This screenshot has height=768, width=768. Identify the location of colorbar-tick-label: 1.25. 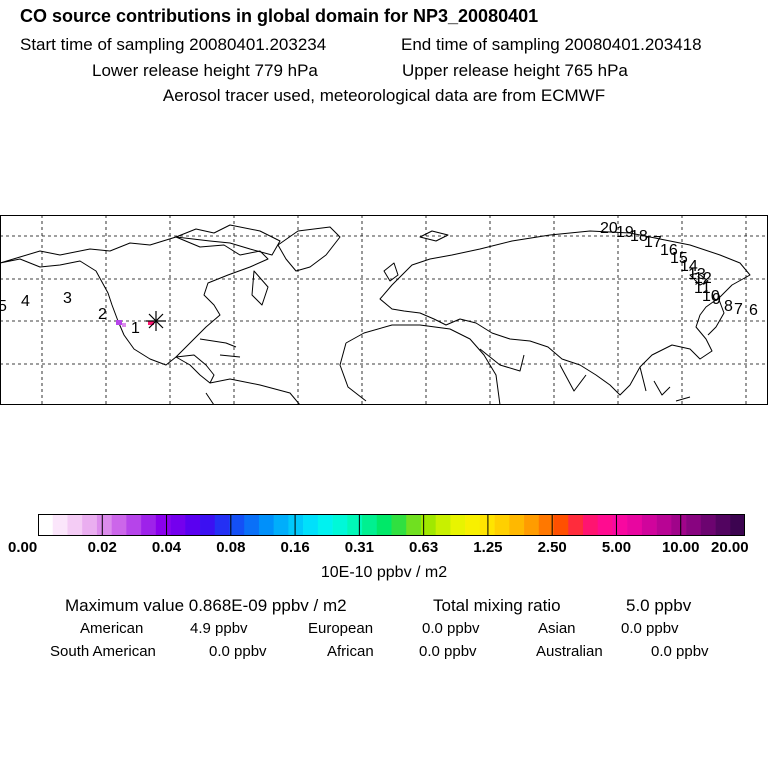
(488, 547).